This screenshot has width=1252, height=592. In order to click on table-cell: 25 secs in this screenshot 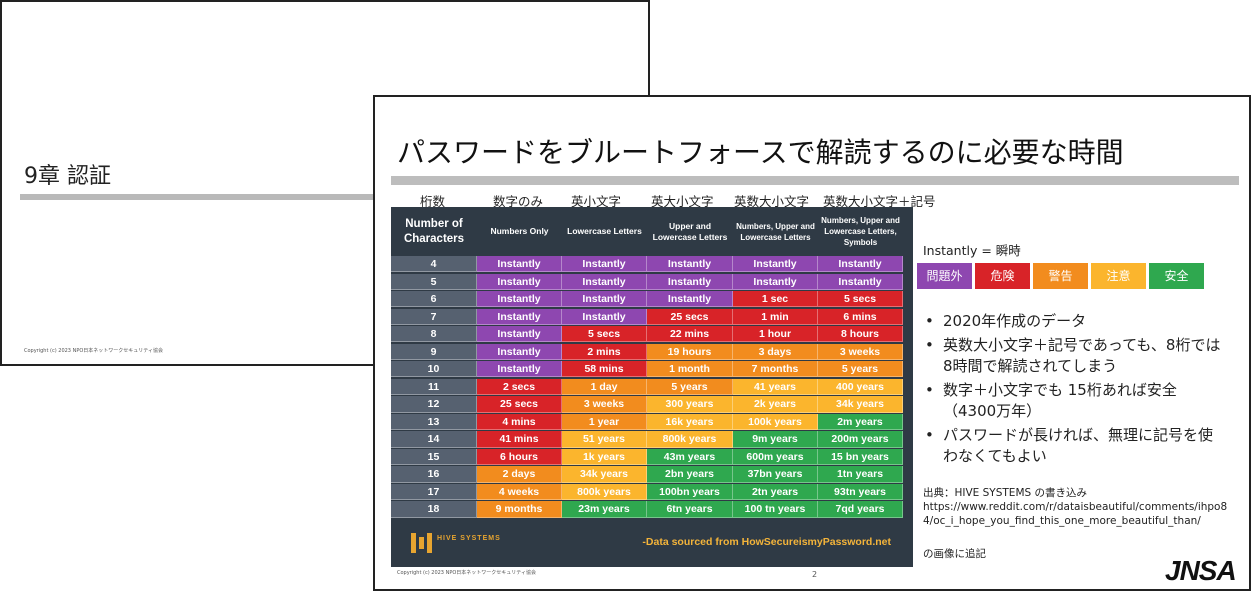, I will do `click(519, 404)`.